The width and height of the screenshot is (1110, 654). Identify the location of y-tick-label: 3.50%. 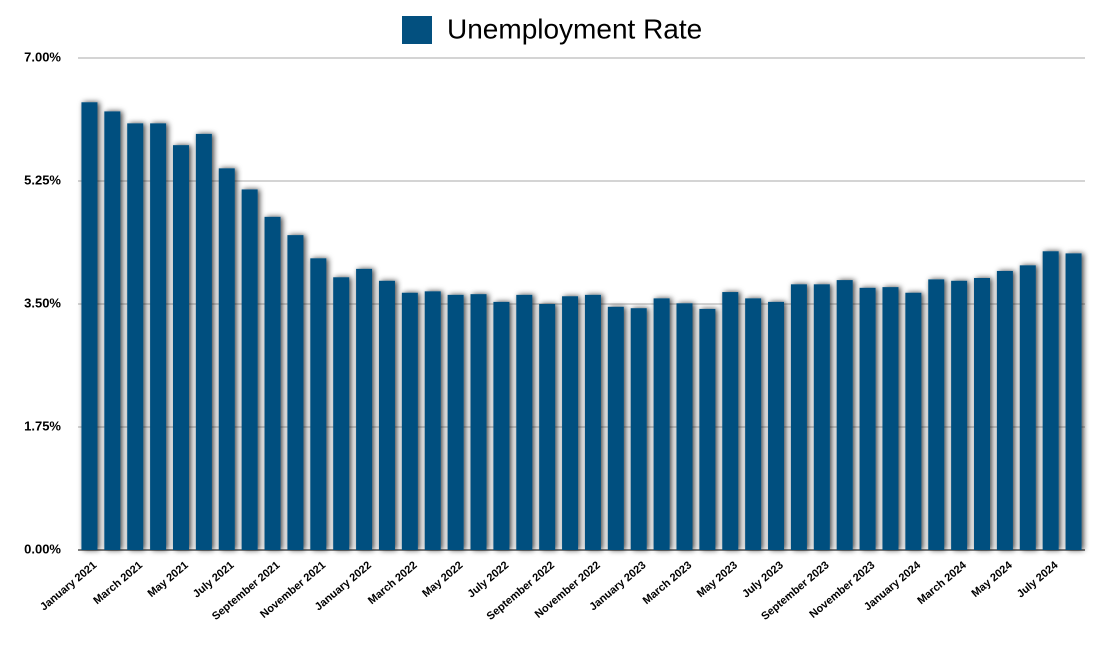
(42, 302).